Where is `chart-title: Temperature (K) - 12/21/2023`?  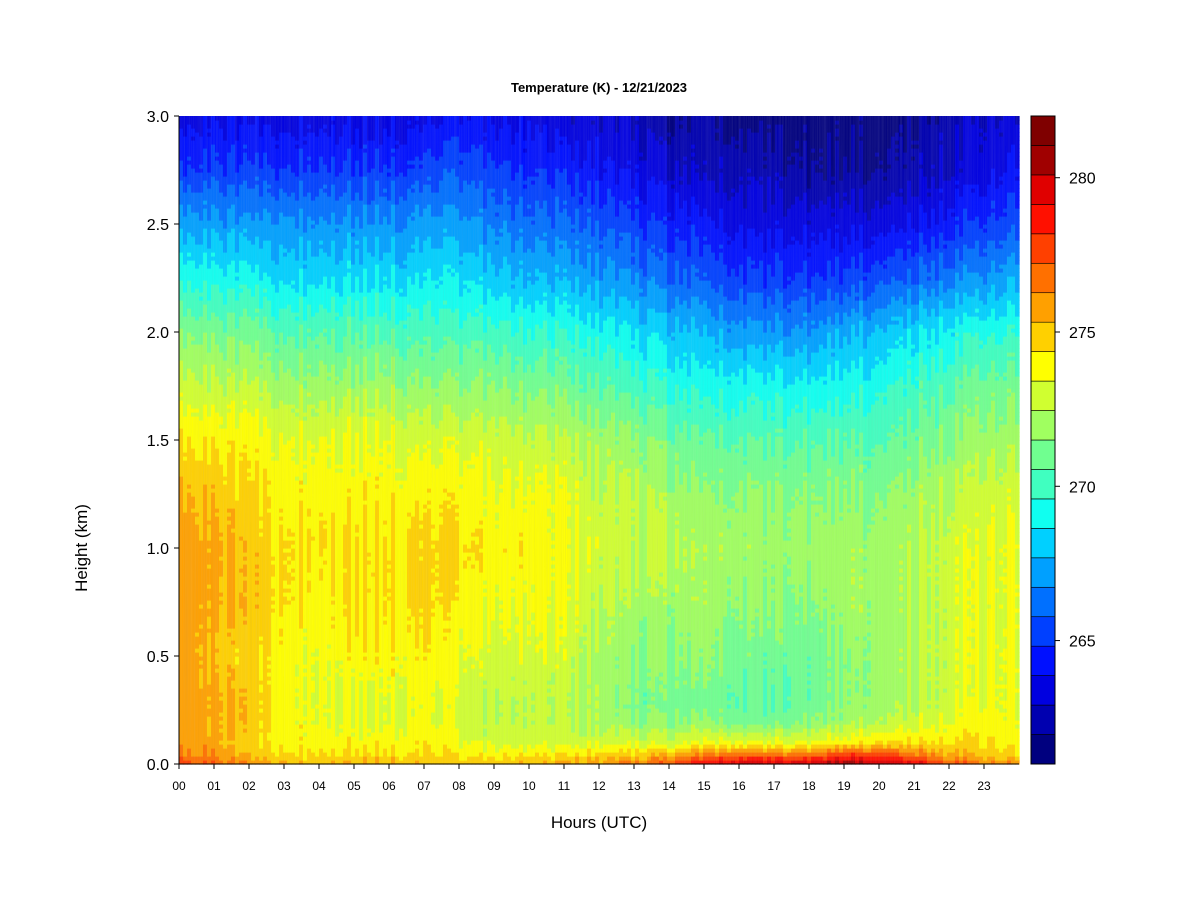
chart-title: Temperature (K) - 12/21/2023 is located at coordinates (599, 87).